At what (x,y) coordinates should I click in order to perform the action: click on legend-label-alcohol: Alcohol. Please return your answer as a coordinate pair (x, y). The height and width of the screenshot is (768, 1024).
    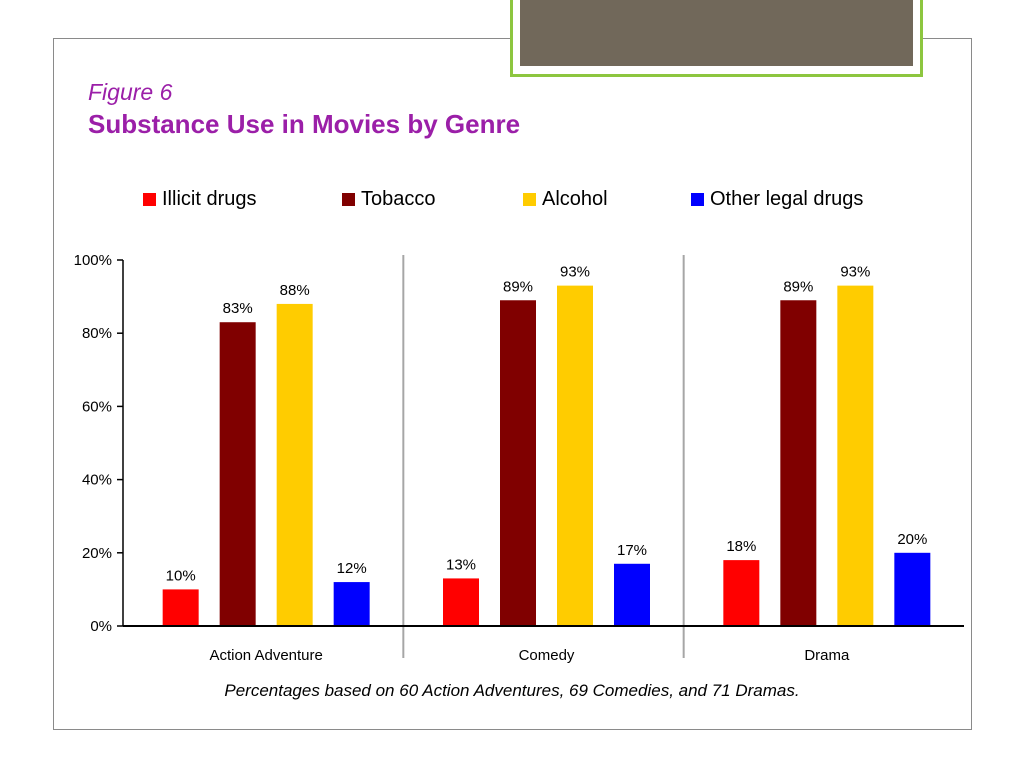
    Looking at the image, I should click on (575, 198).